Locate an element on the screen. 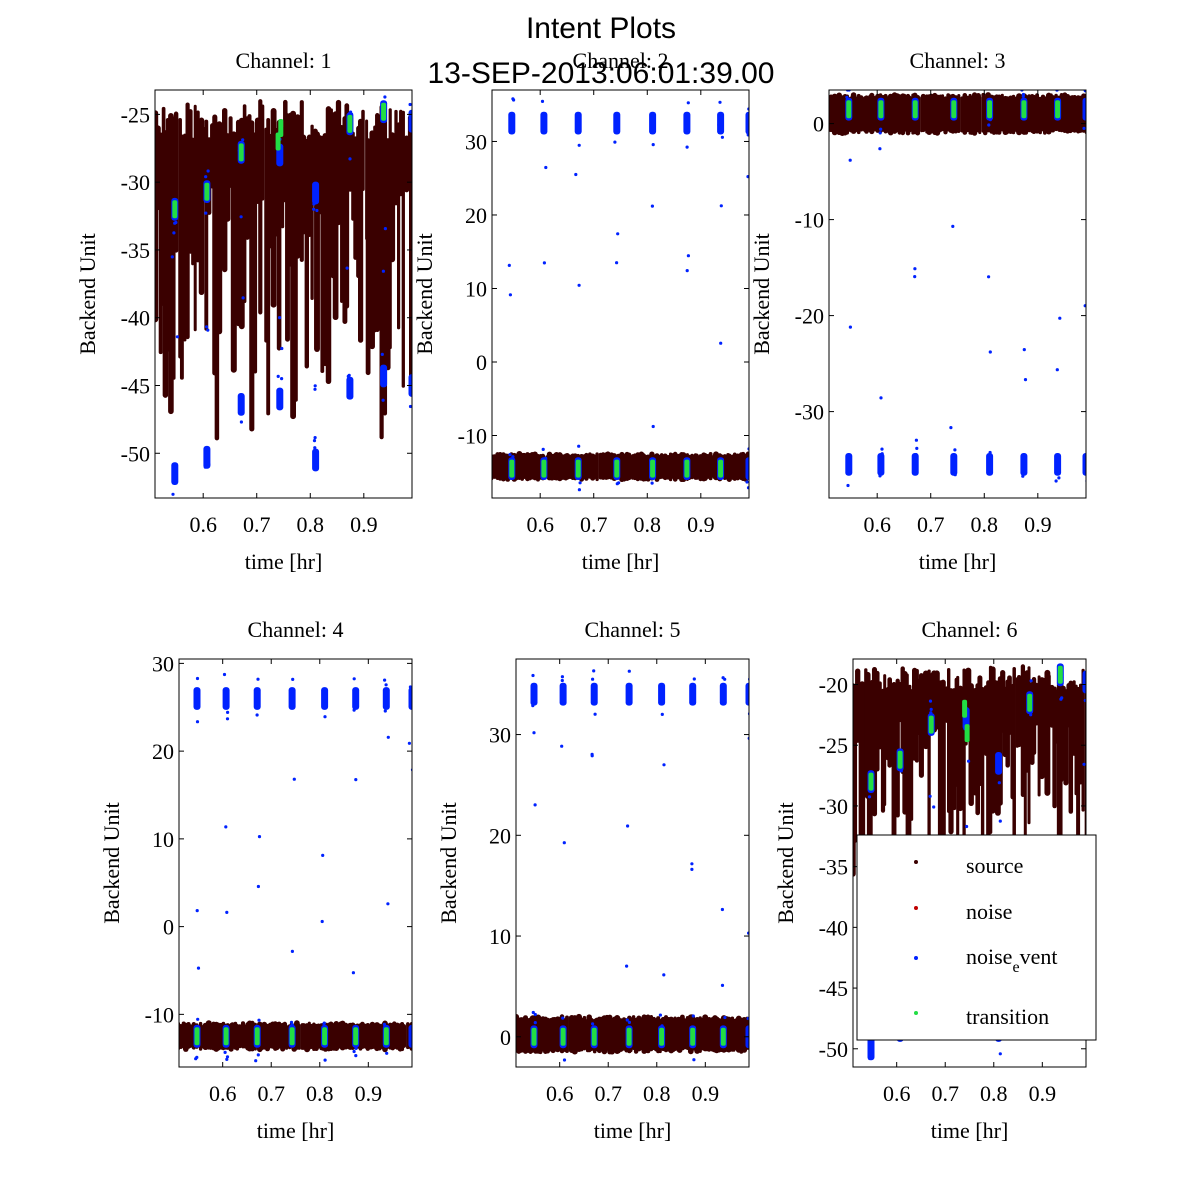 The image size is (1200, 1200). y-tick-label: 10 is located at coordinates (163, 839).